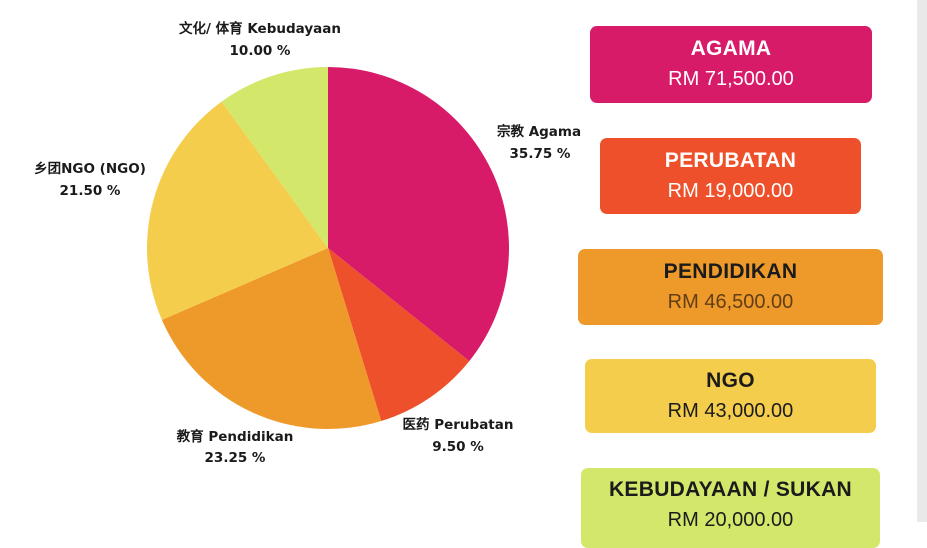 The width and height of the screenshot is (927, 548). I want to click on slice-value-kebudayaan: 10.00 %, so click(260, 51).